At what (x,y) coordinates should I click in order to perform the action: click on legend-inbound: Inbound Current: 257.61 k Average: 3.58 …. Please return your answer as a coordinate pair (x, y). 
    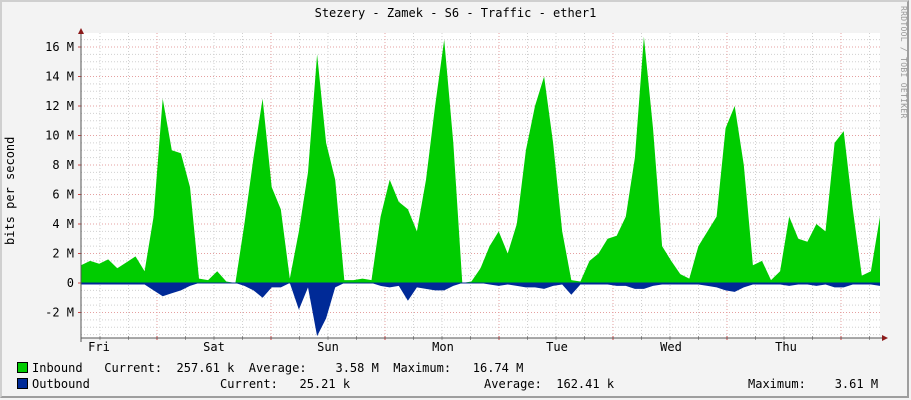
    Looking at the image, I should click on (270, 368).